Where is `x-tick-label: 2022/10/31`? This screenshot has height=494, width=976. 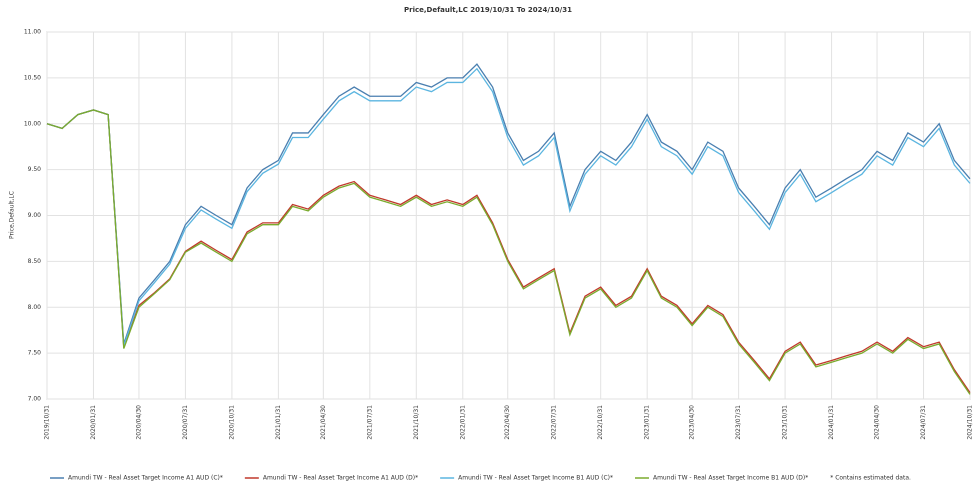 x-tick-label: 2022/10/31 is located at coordinates (600, 422).